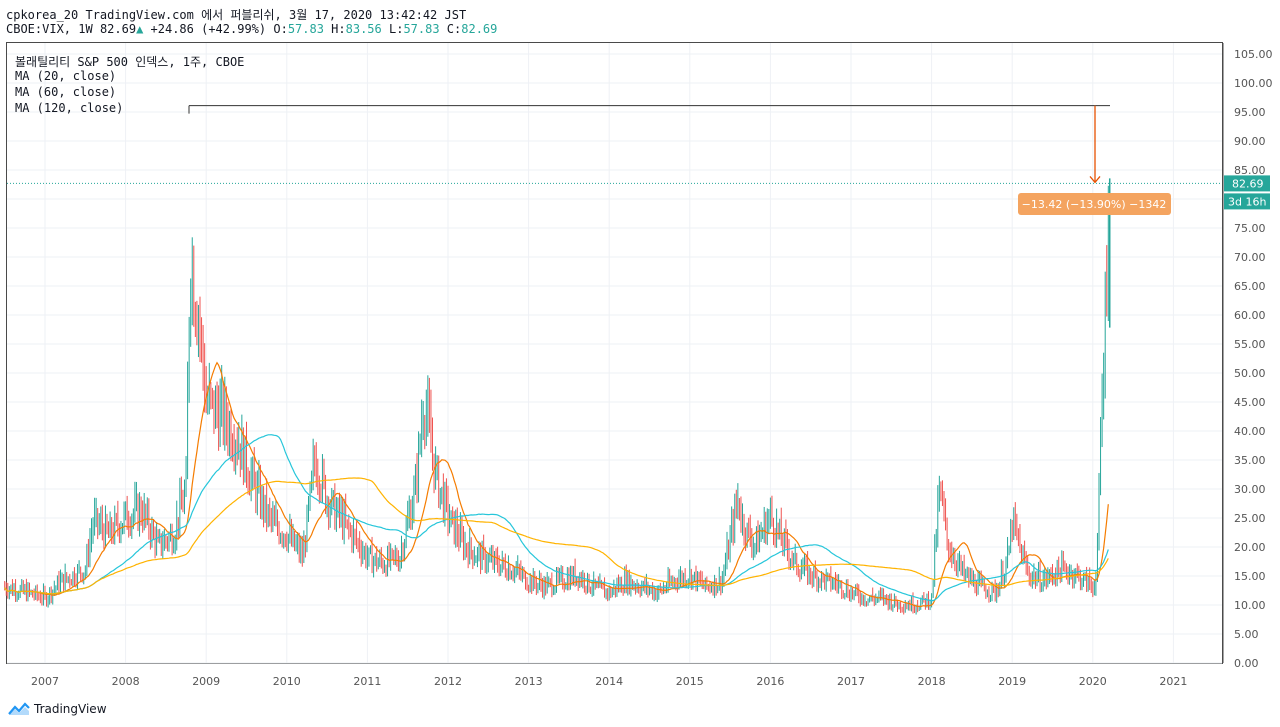 The width and height of the screenshot is (1280, 727). I want to click on y-tick-label: 105.00, so click(1253, 54).